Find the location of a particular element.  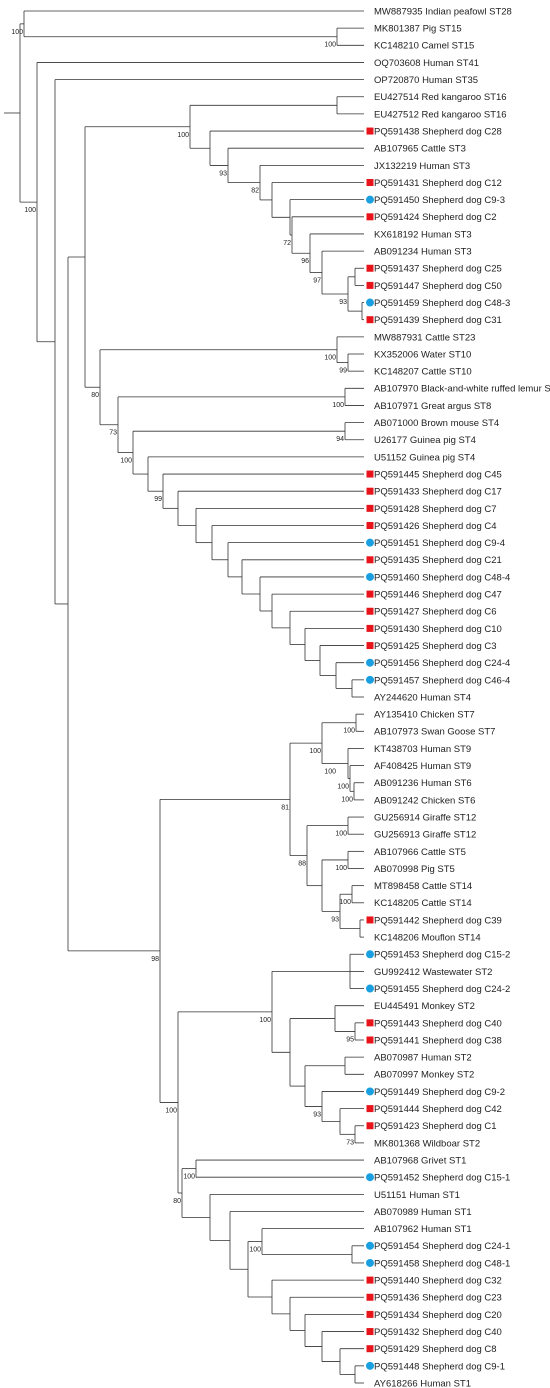

leaf-label: AB107973 Swan Goose ST7 is located at coordinates (434, 732).